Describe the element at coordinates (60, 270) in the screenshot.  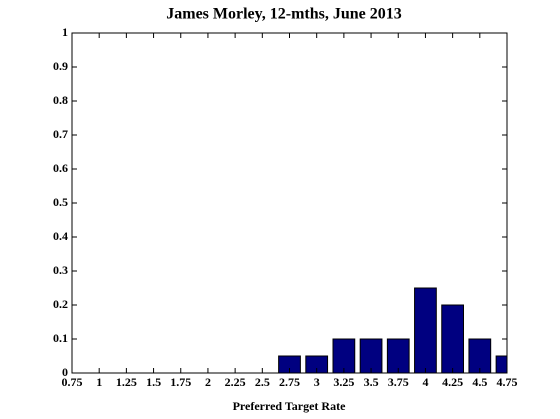
I see `y-tick-label: 0.3` at that location.